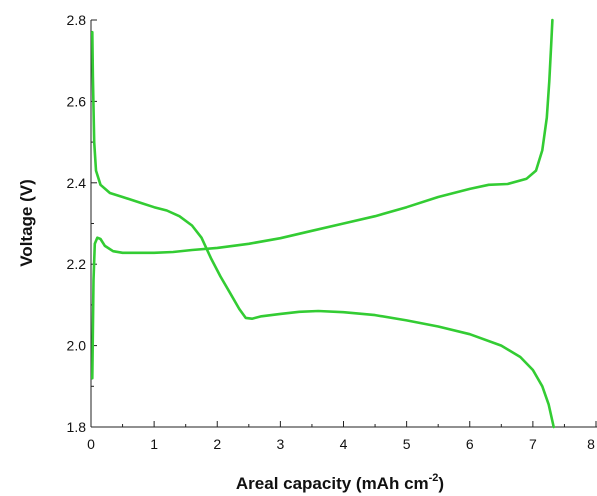 Image resolution: width=597 pixels, height=496 pixels. What do you see at coordinates (217, 444) in the screenshot?
I see `x-tick-label: 2` at bounding box center [217, 444].